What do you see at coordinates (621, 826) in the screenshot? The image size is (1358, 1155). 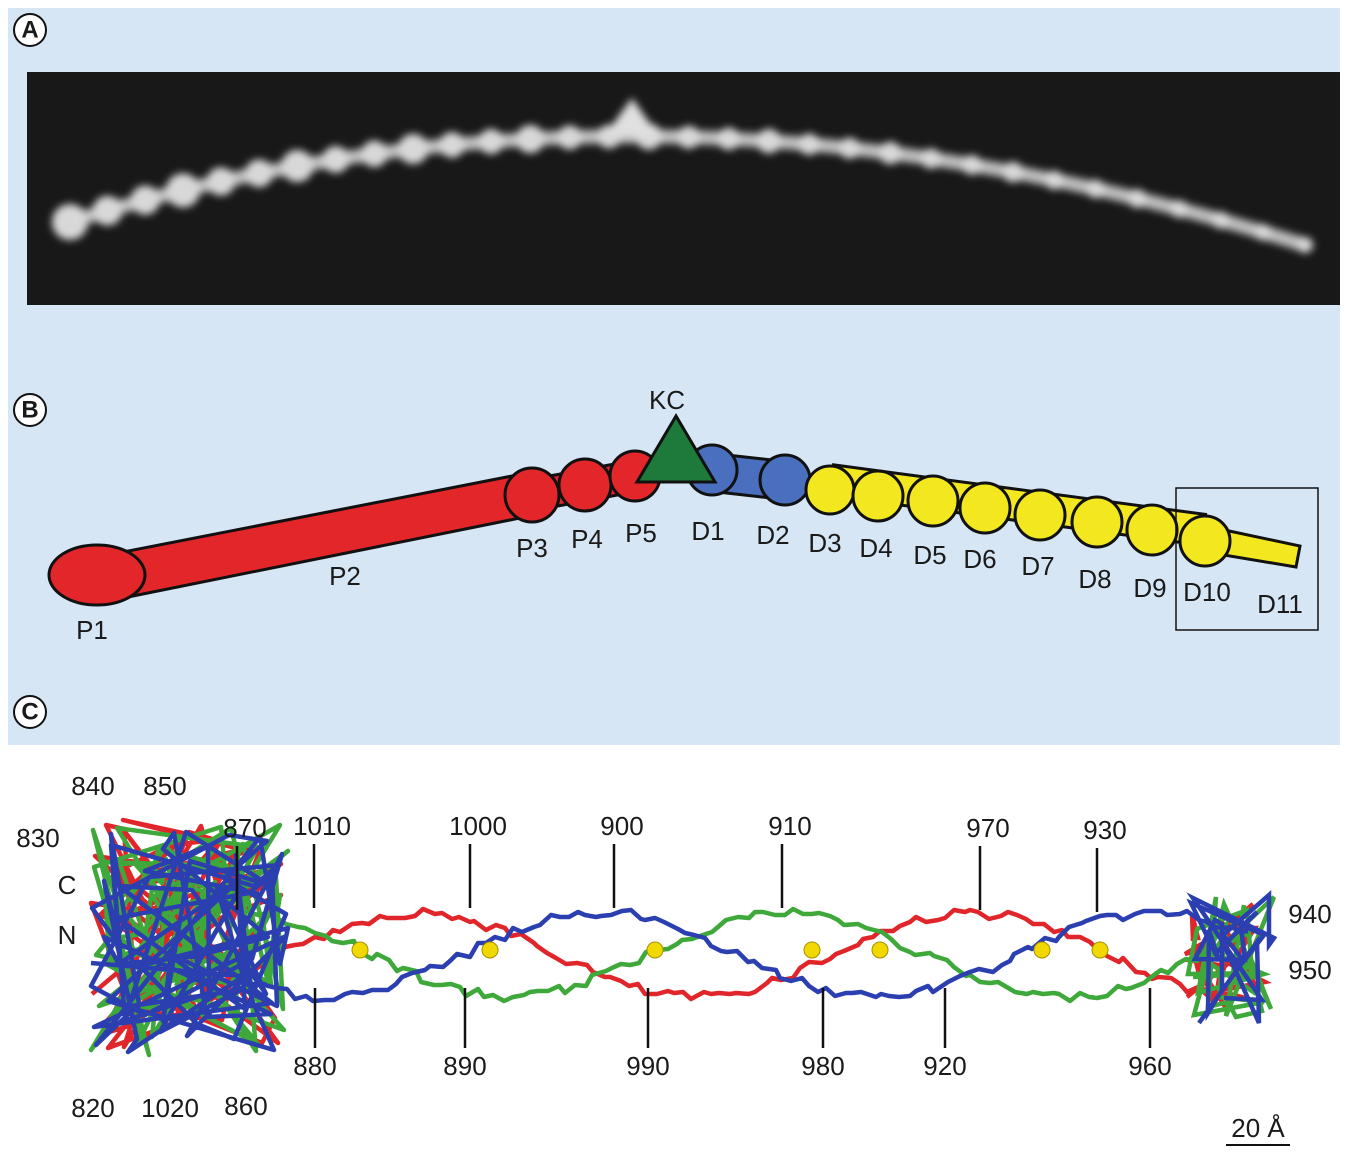 I see `residue-label: 900` at bounding box center [621, 826].